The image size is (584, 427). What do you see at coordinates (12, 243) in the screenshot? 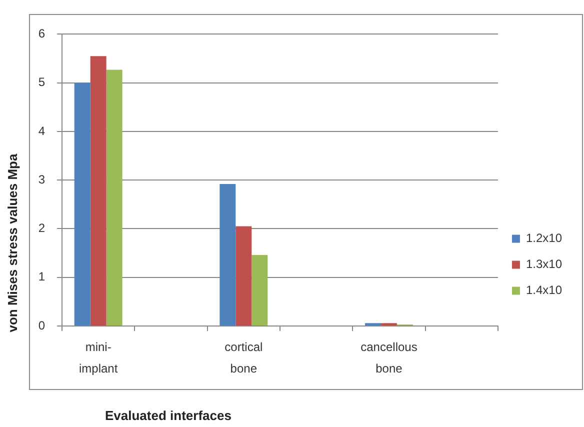
I see `y-axis-title: von Mises stress values Mpa` at bounding box center [12, 243].